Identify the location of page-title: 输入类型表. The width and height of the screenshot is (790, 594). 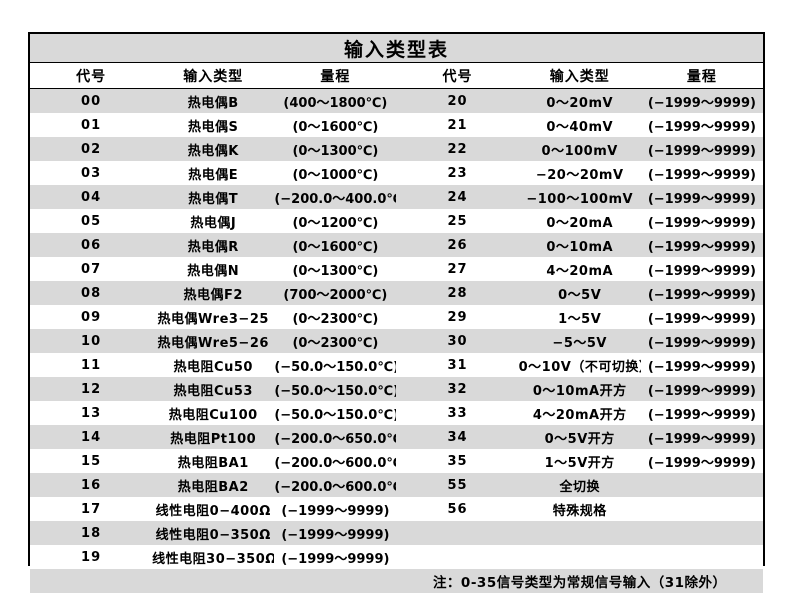
(396, 48).